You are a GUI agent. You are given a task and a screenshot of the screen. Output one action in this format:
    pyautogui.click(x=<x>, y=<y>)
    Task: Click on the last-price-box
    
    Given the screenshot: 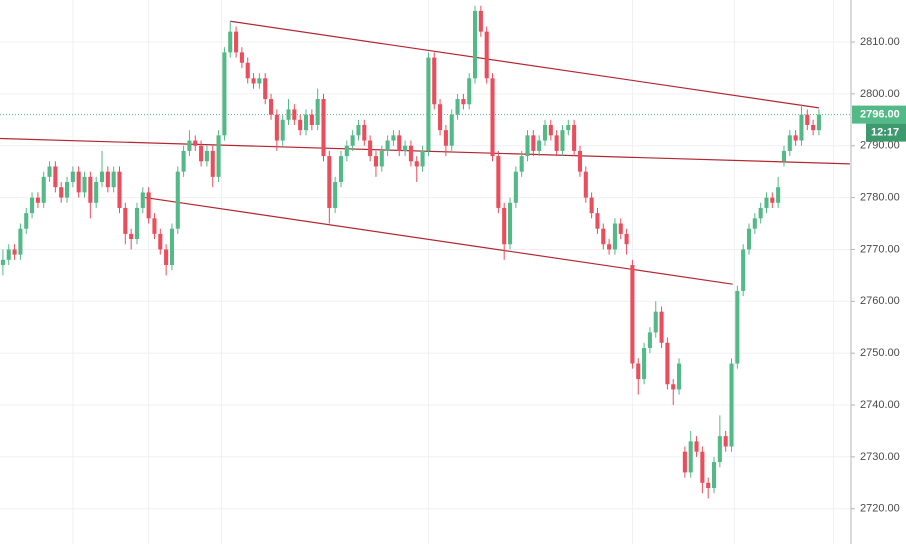 What is the action you would take?
    pyautogui.click(x=879, y=114)
    